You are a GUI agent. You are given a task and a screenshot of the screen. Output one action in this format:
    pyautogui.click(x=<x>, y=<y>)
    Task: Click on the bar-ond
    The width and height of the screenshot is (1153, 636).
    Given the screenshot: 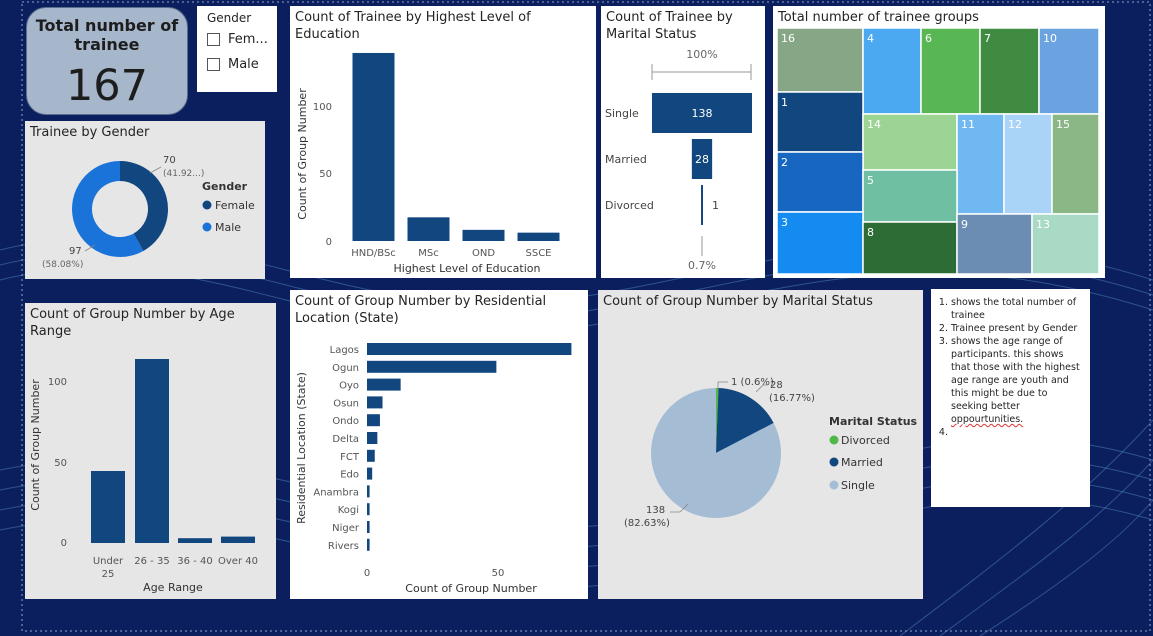 What is the action you would take?
    pyautogui.click(x=483, y=235)
    